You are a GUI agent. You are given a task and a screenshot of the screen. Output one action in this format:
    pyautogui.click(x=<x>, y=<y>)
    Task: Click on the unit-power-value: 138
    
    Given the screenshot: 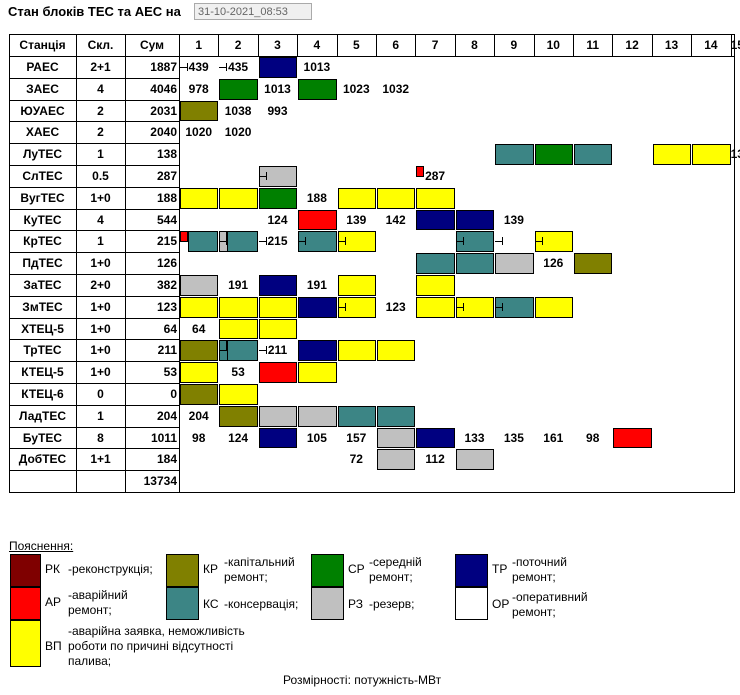 What is the action you would take?
    pyautogui.click(x=735, y=154)
    